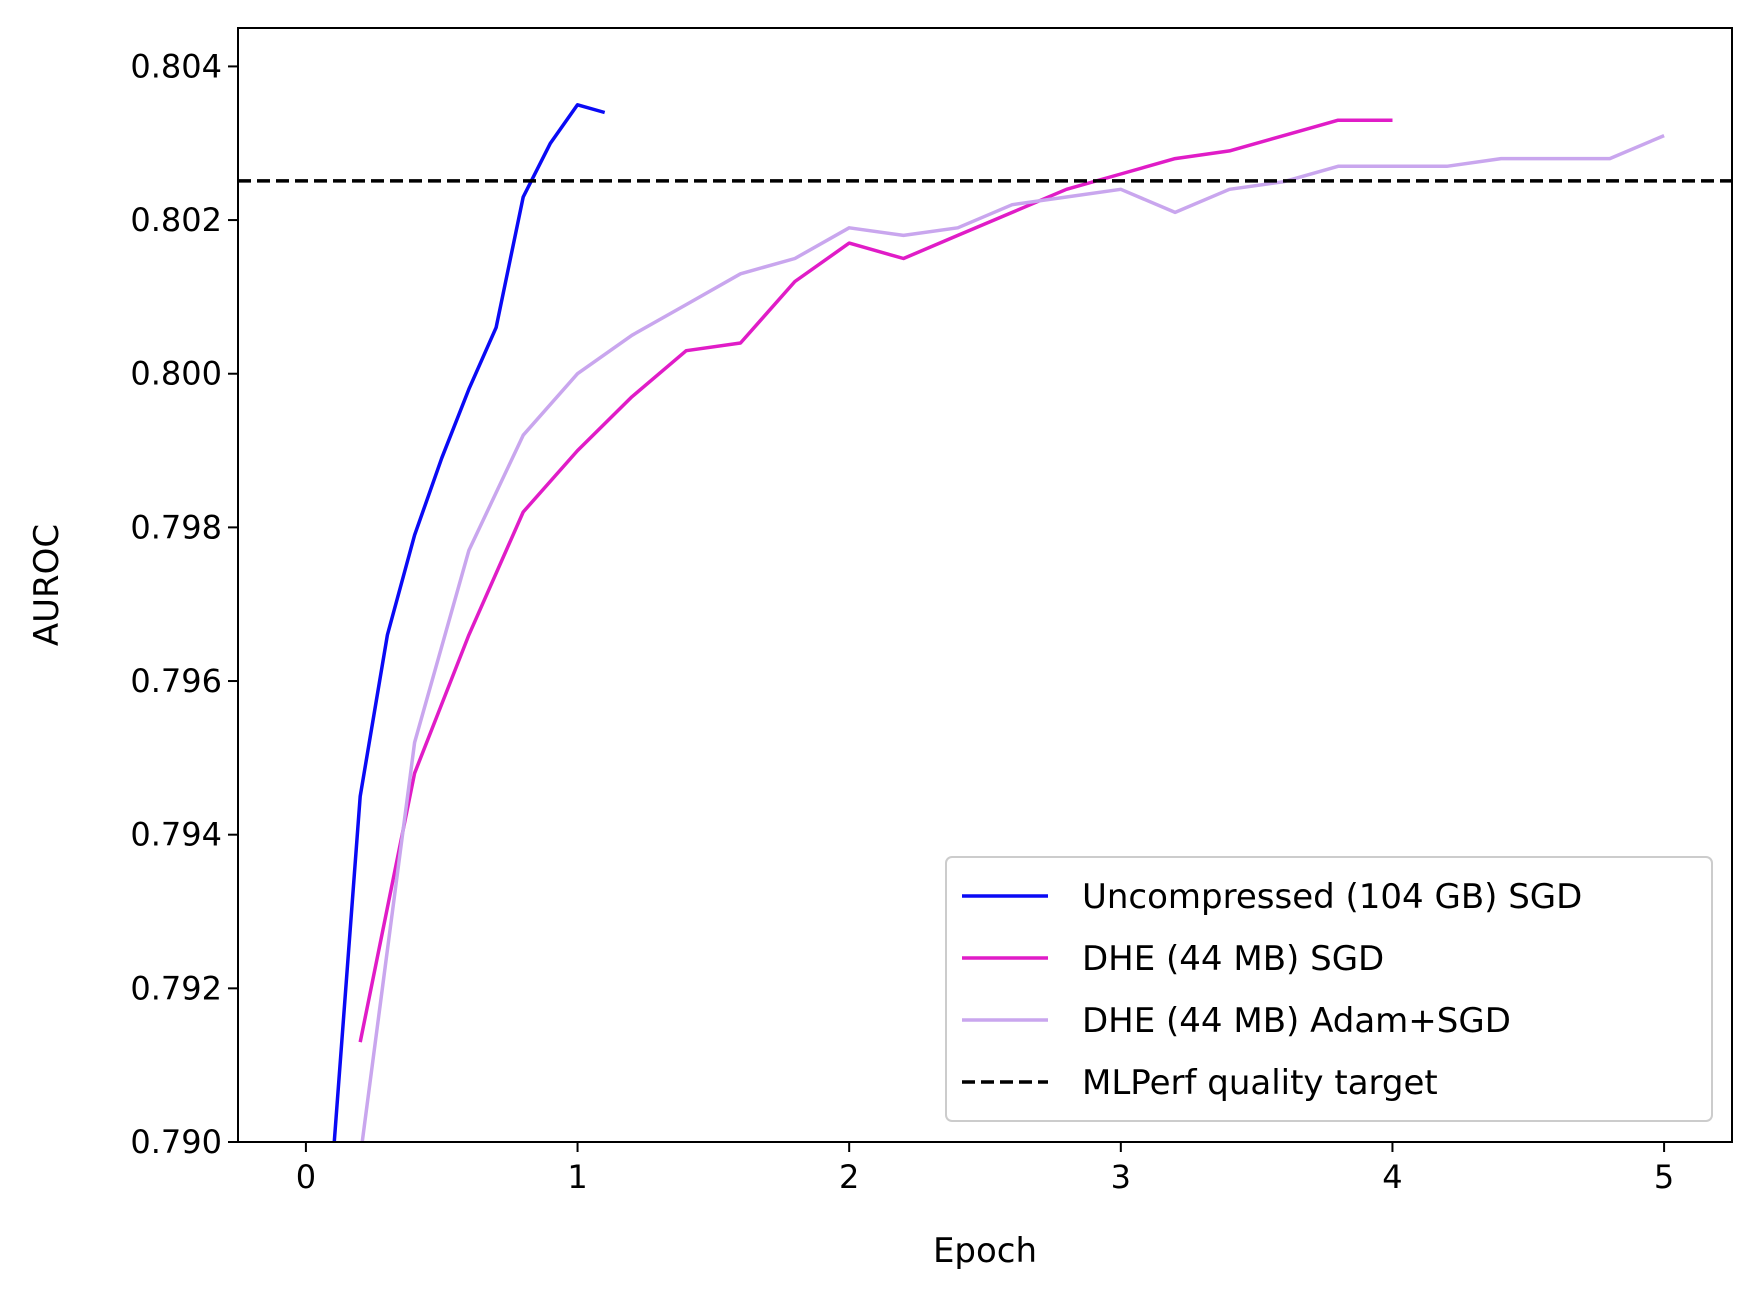 The image size is (1755, 1298). I want to click on x-tick-label: 1, so click(577, 1177).